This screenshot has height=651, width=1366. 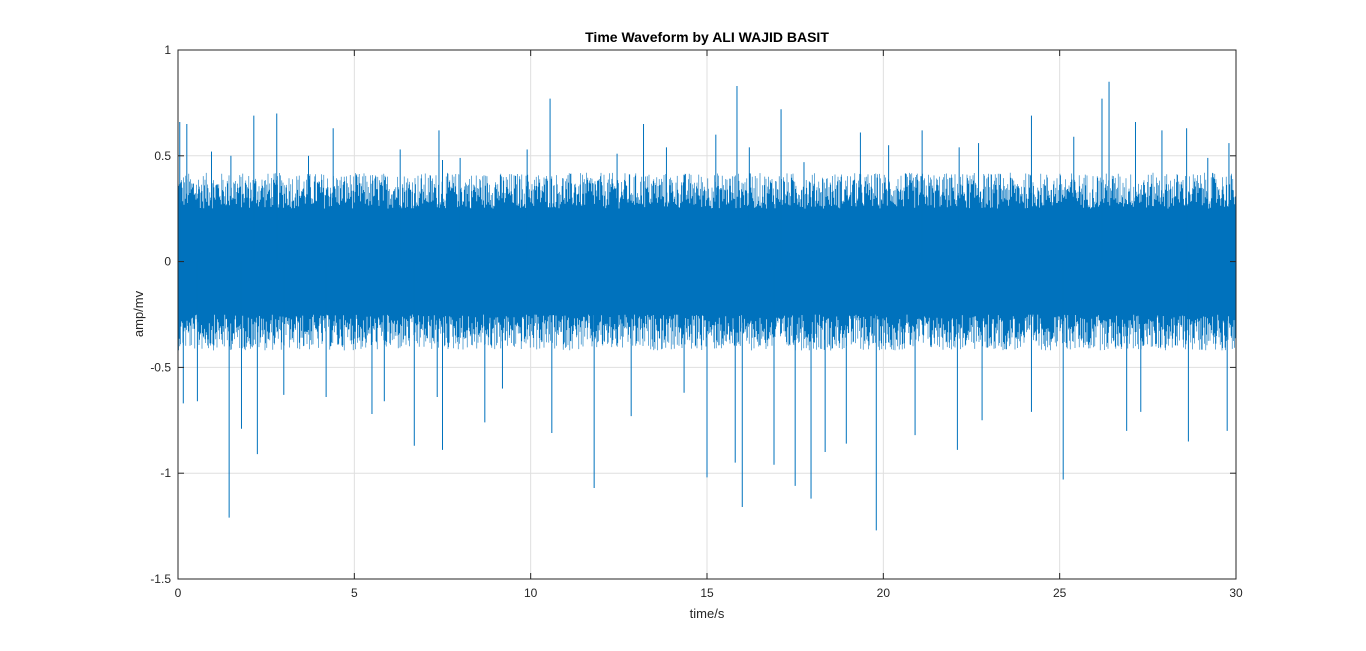 I want to click on x-axis-label: time/s, so click(x=707, y=613).